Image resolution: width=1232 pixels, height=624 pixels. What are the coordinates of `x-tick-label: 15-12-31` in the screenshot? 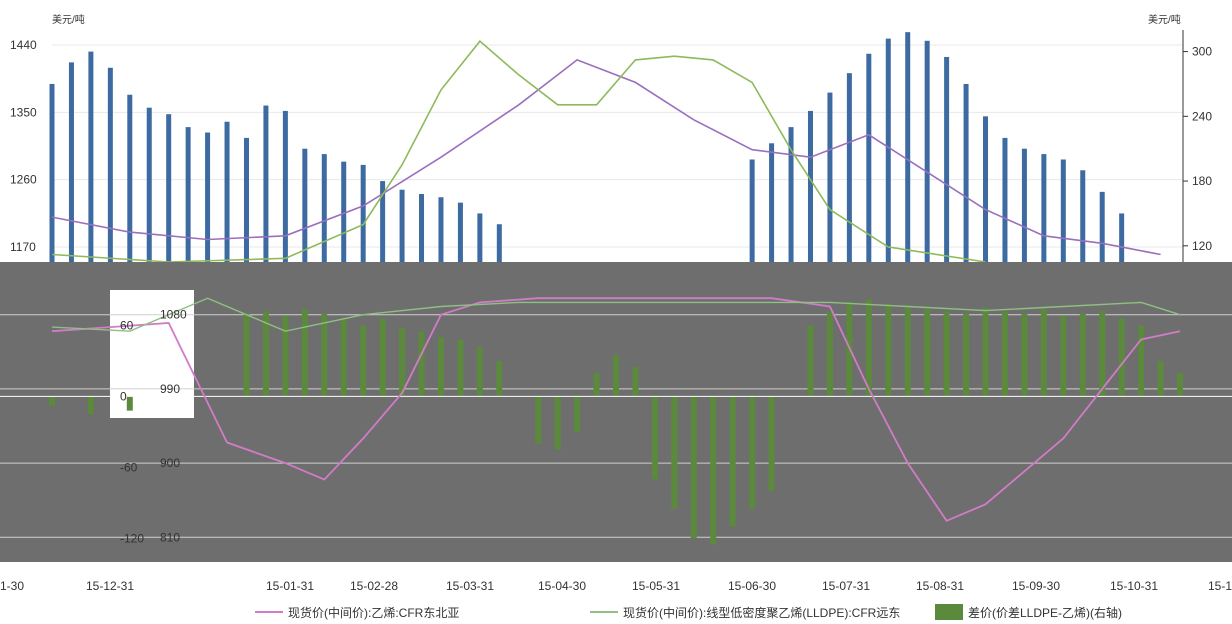 It's located at (110, 586).